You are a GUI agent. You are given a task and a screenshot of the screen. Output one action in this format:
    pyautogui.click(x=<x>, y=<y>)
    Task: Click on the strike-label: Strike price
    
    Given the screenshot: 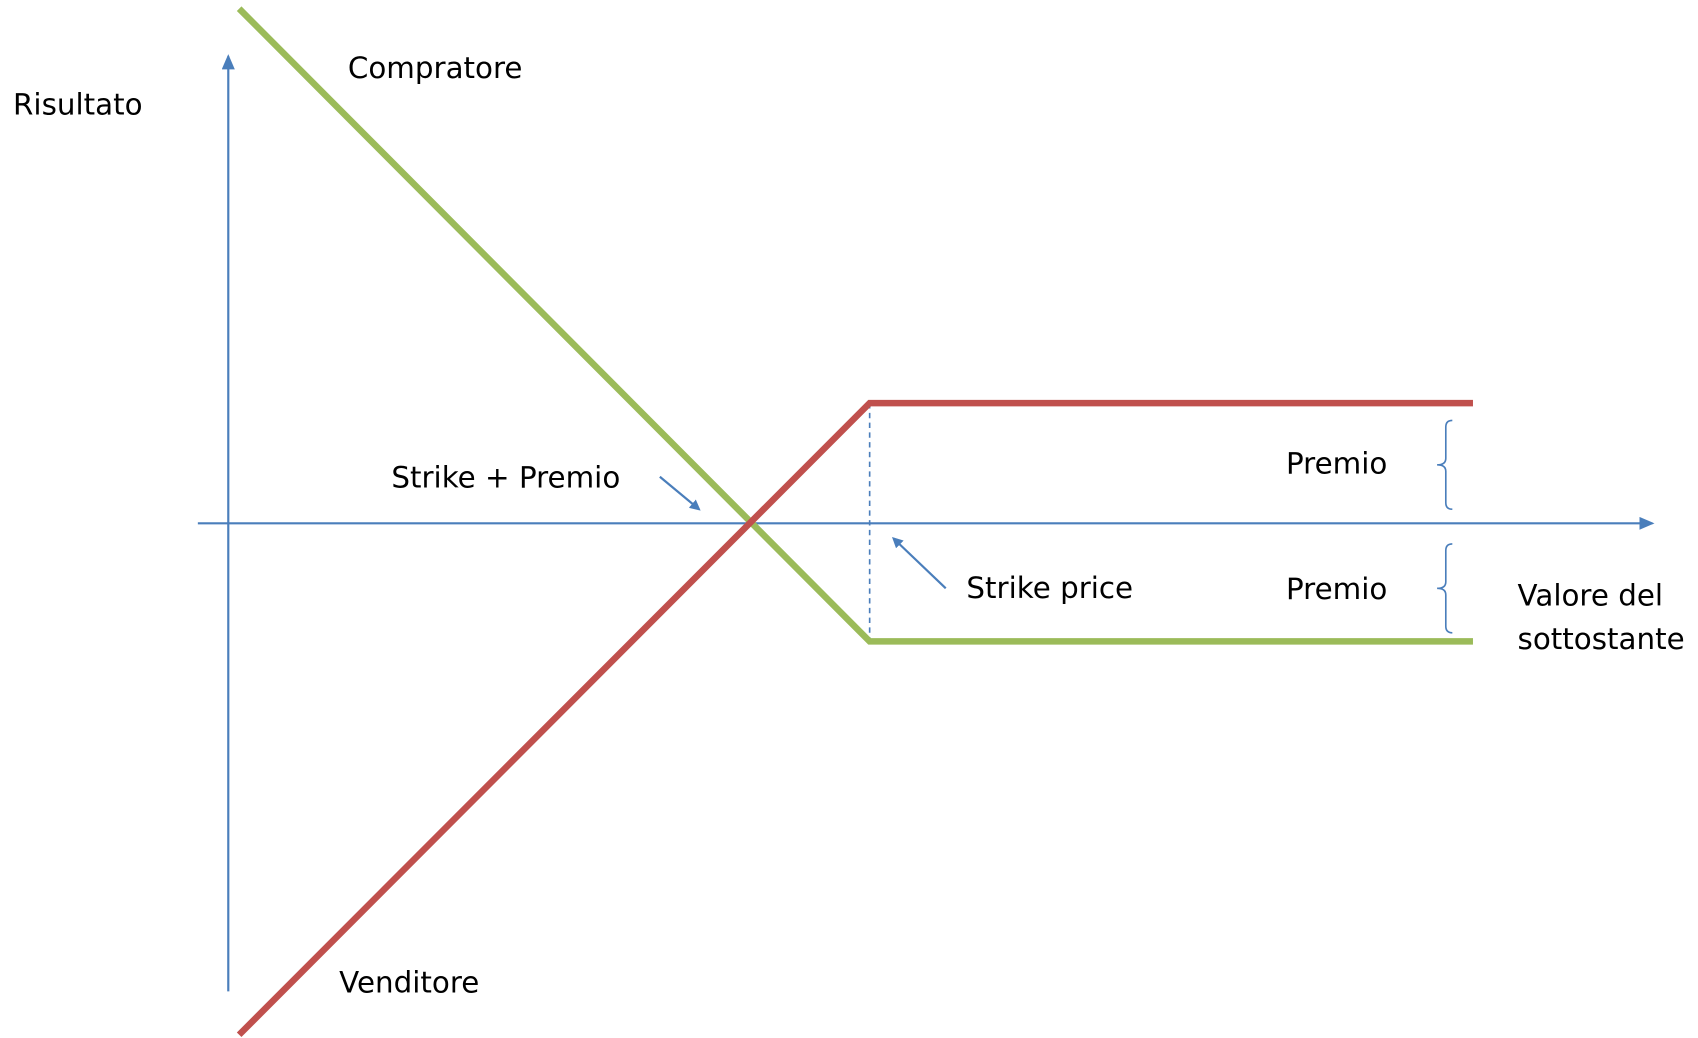 What is the action you would take?
    pyautogui.click(x=1049, y=588)
    